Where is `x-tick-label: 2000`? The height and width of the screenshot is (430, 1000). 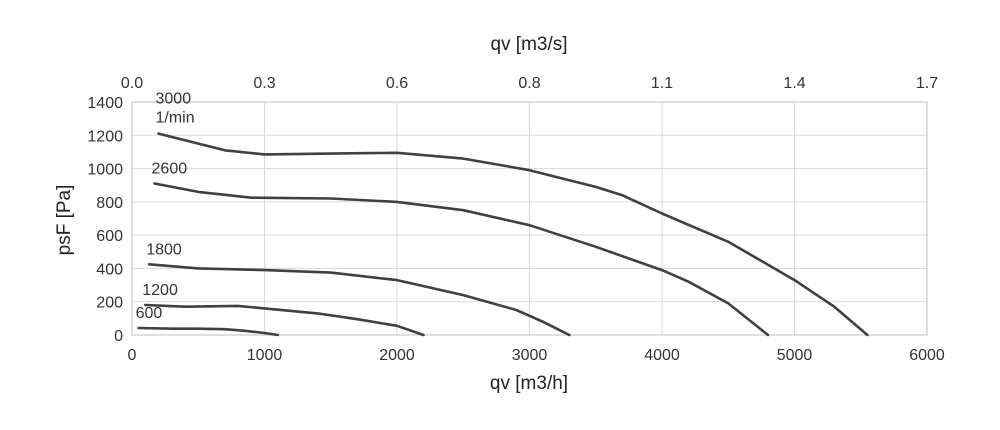
x-tick-label: 2000 is located at coordinates (397, 355).